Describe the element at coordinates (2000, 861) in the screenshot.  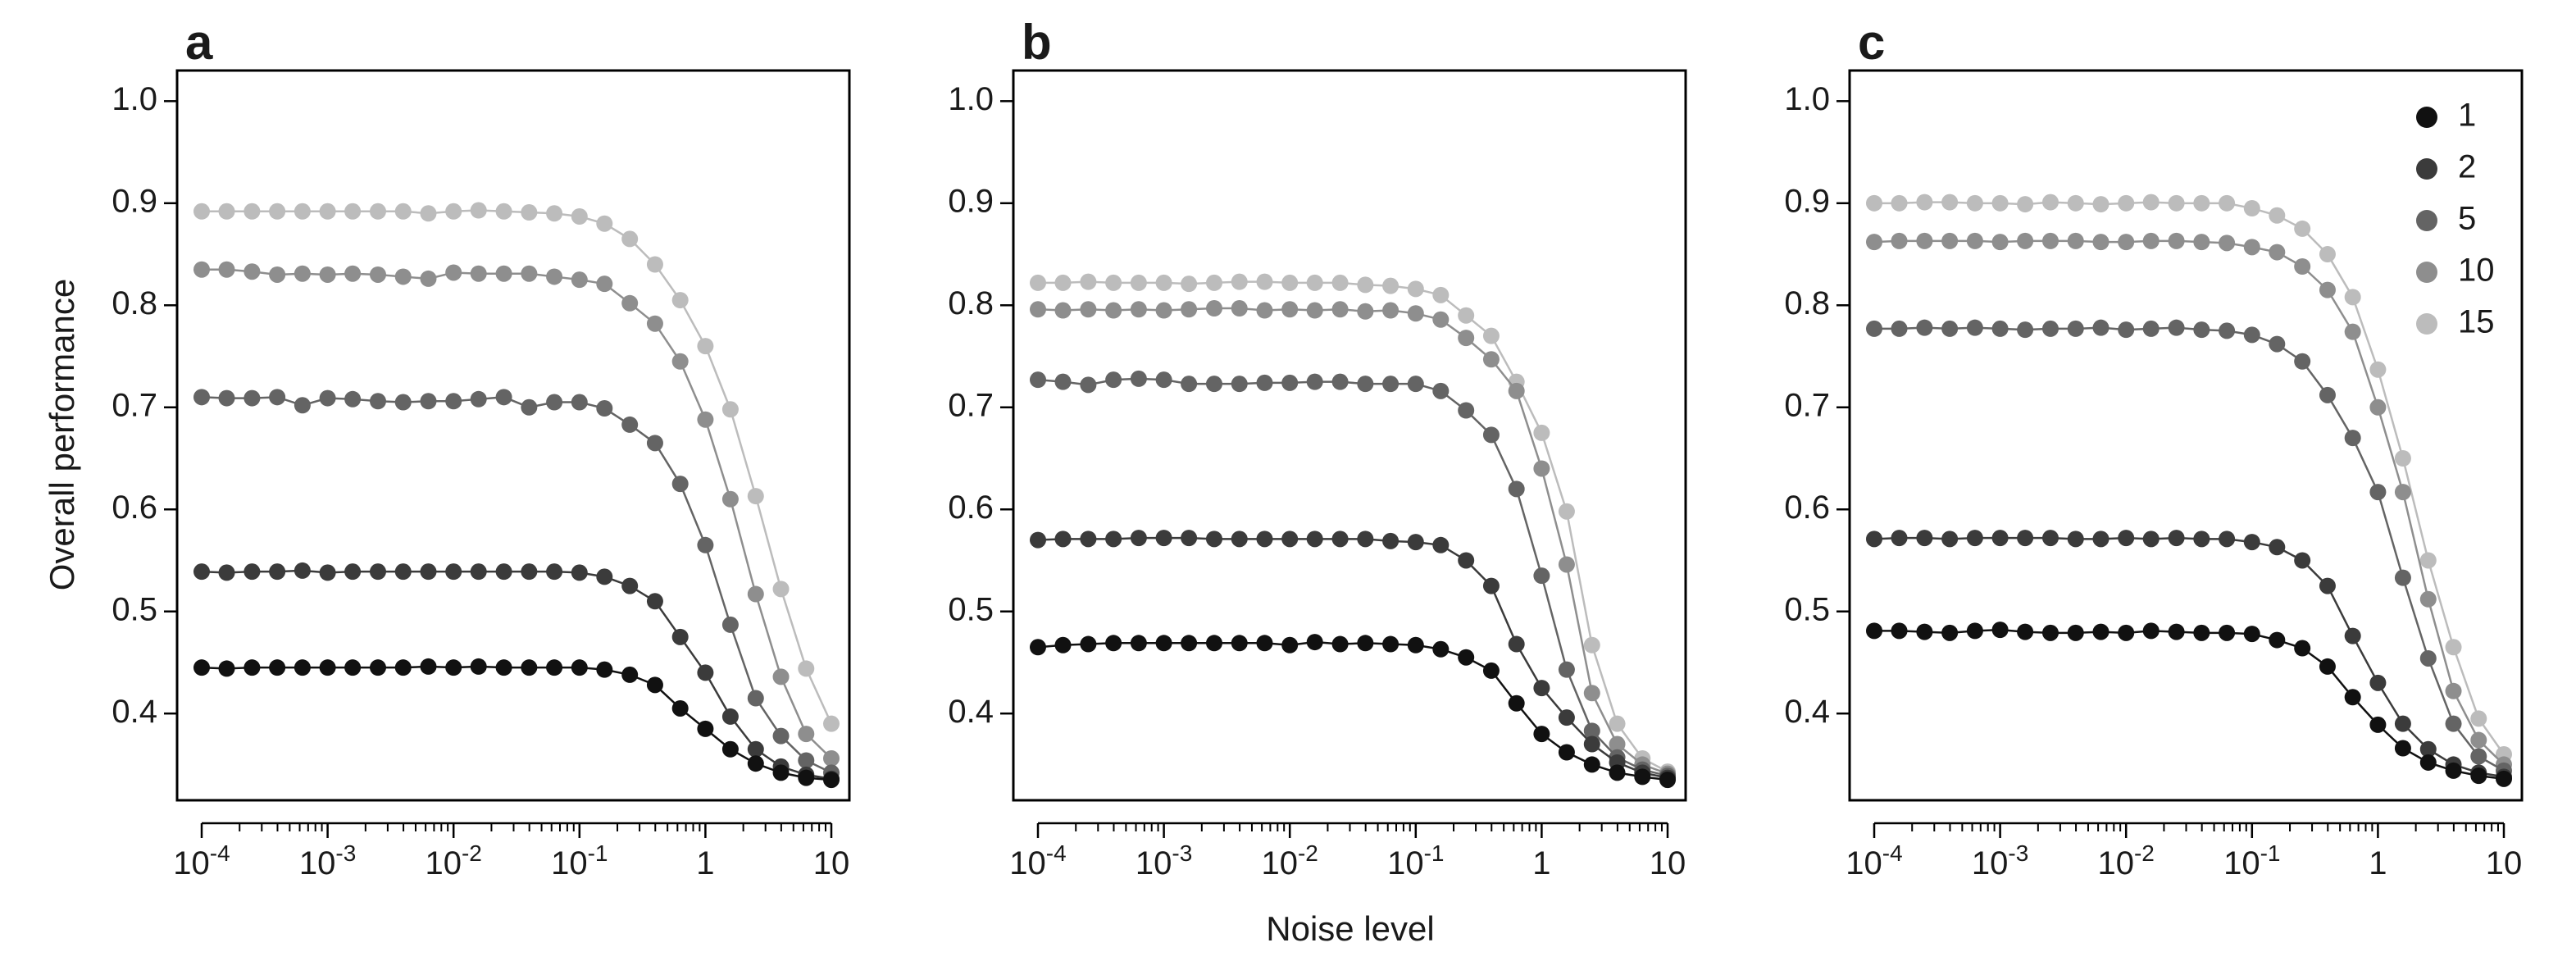
I see `x-tick-label: 10⁻³` at that location.